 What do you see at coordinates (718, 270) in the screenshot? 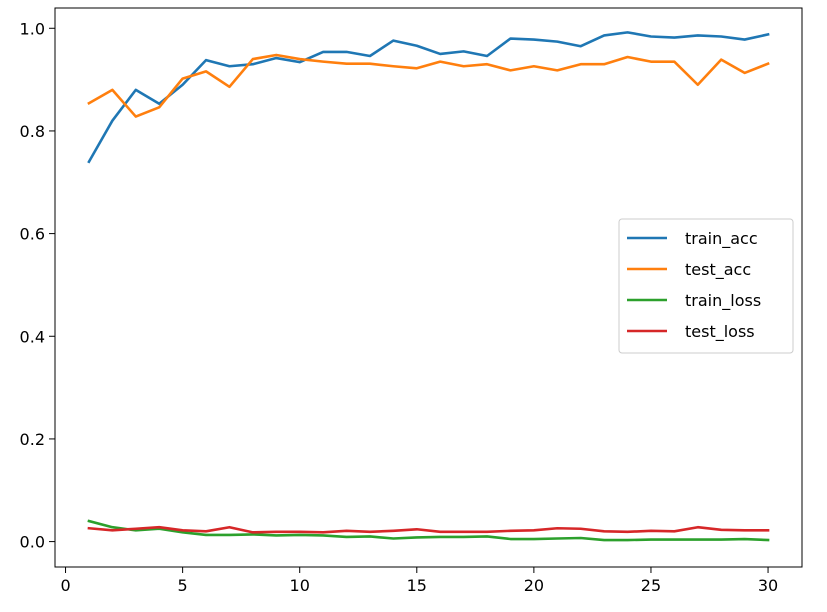
I see `legend-label-test-acc: test_acc` at bounding box center [718, 270].